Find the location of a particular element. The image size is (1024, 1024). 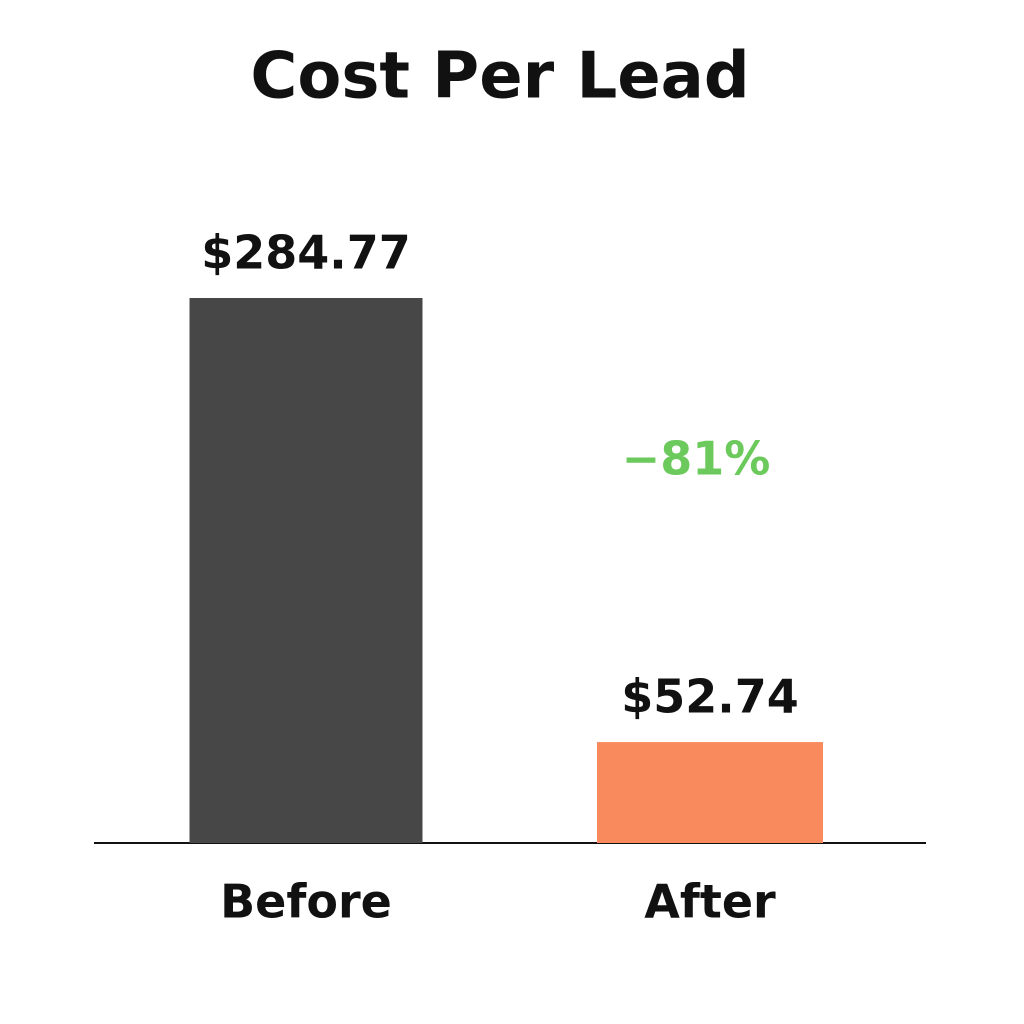

value-label: $284.77 is located at coordinates (306, 253).